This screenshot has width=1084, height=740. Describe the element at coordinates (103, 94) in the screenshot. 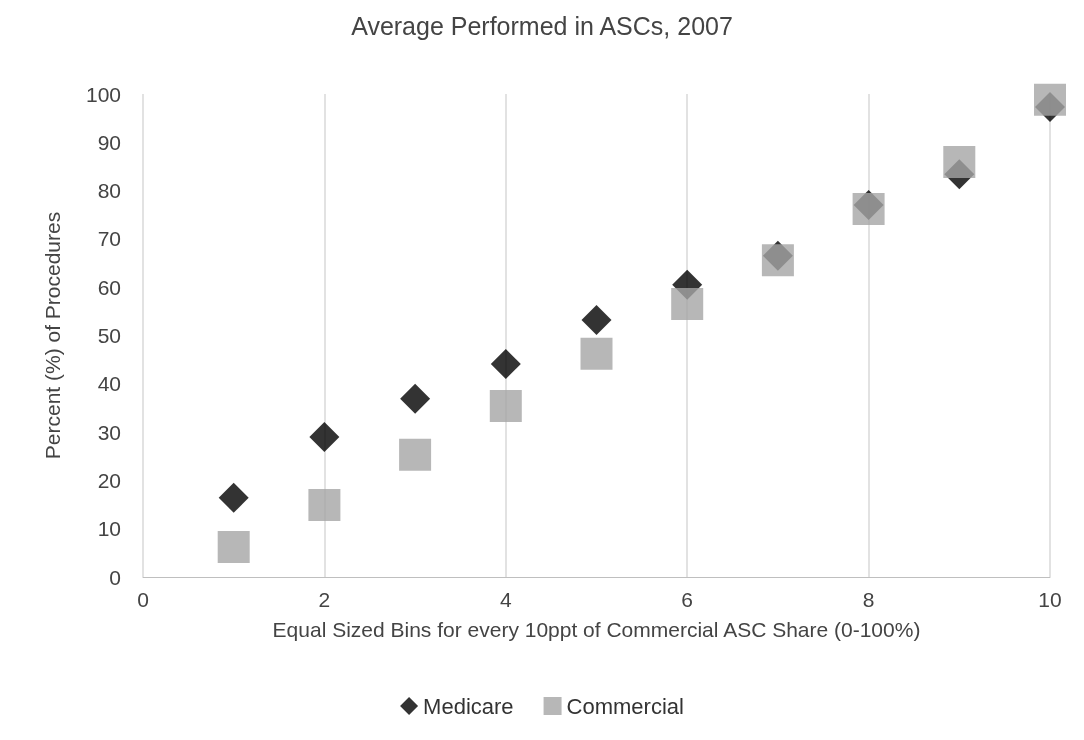

I see `y-tick-label: 100` at that location.